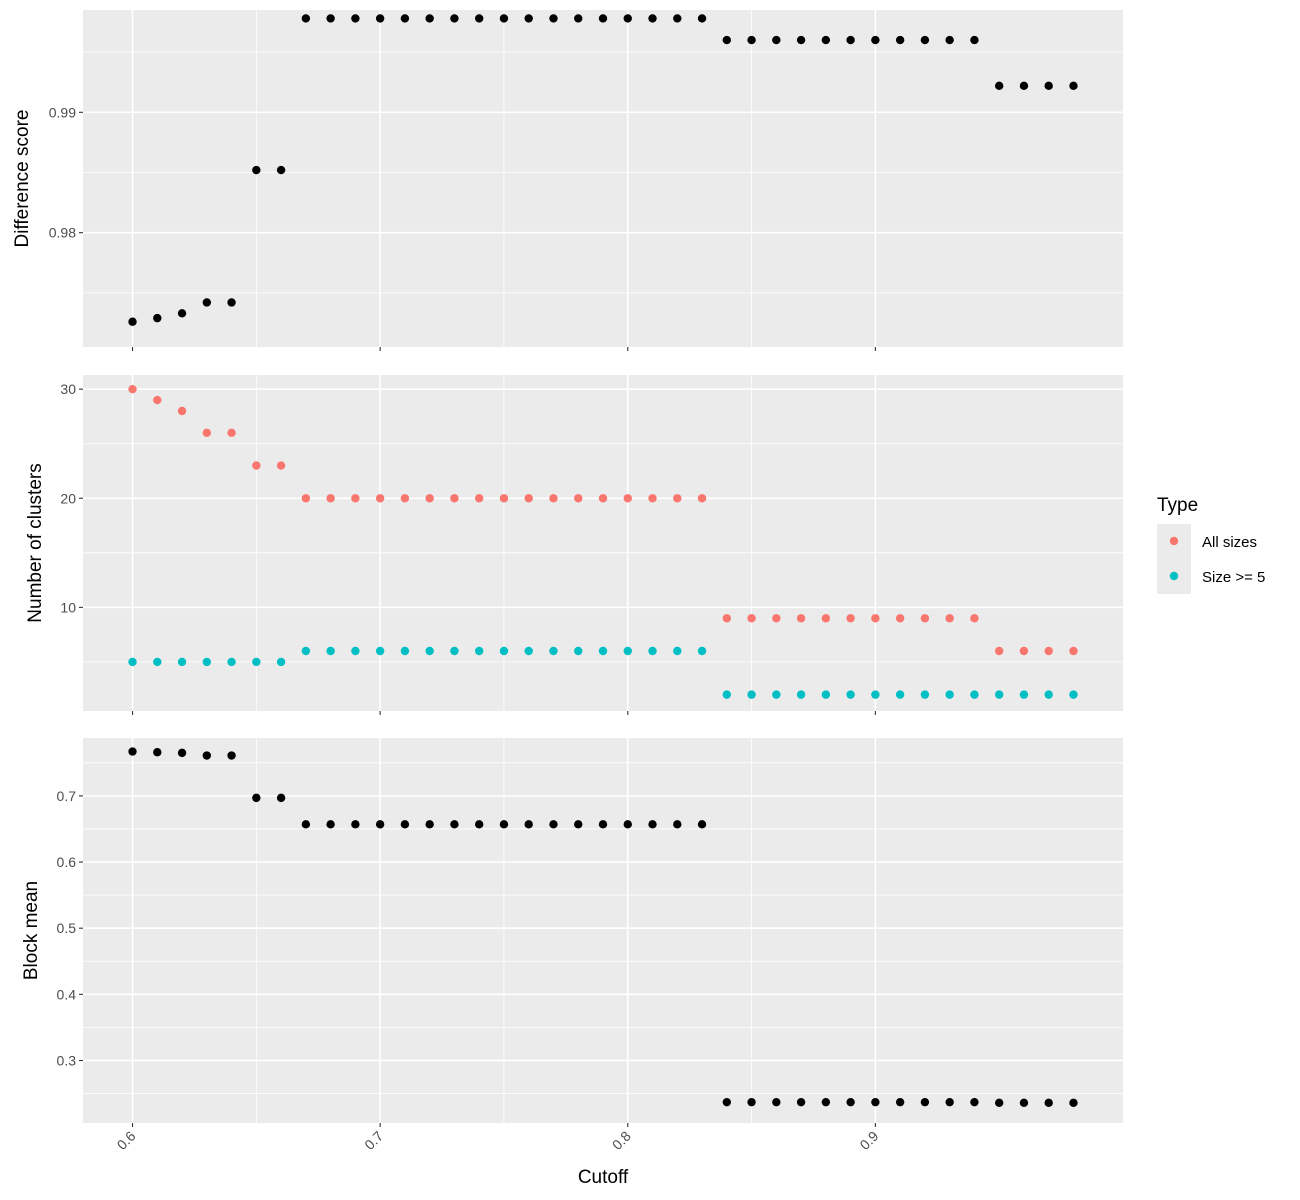  Describe the element at coordinates (1174, 559) in the screenshot. I see `legend-key-background` at that location.